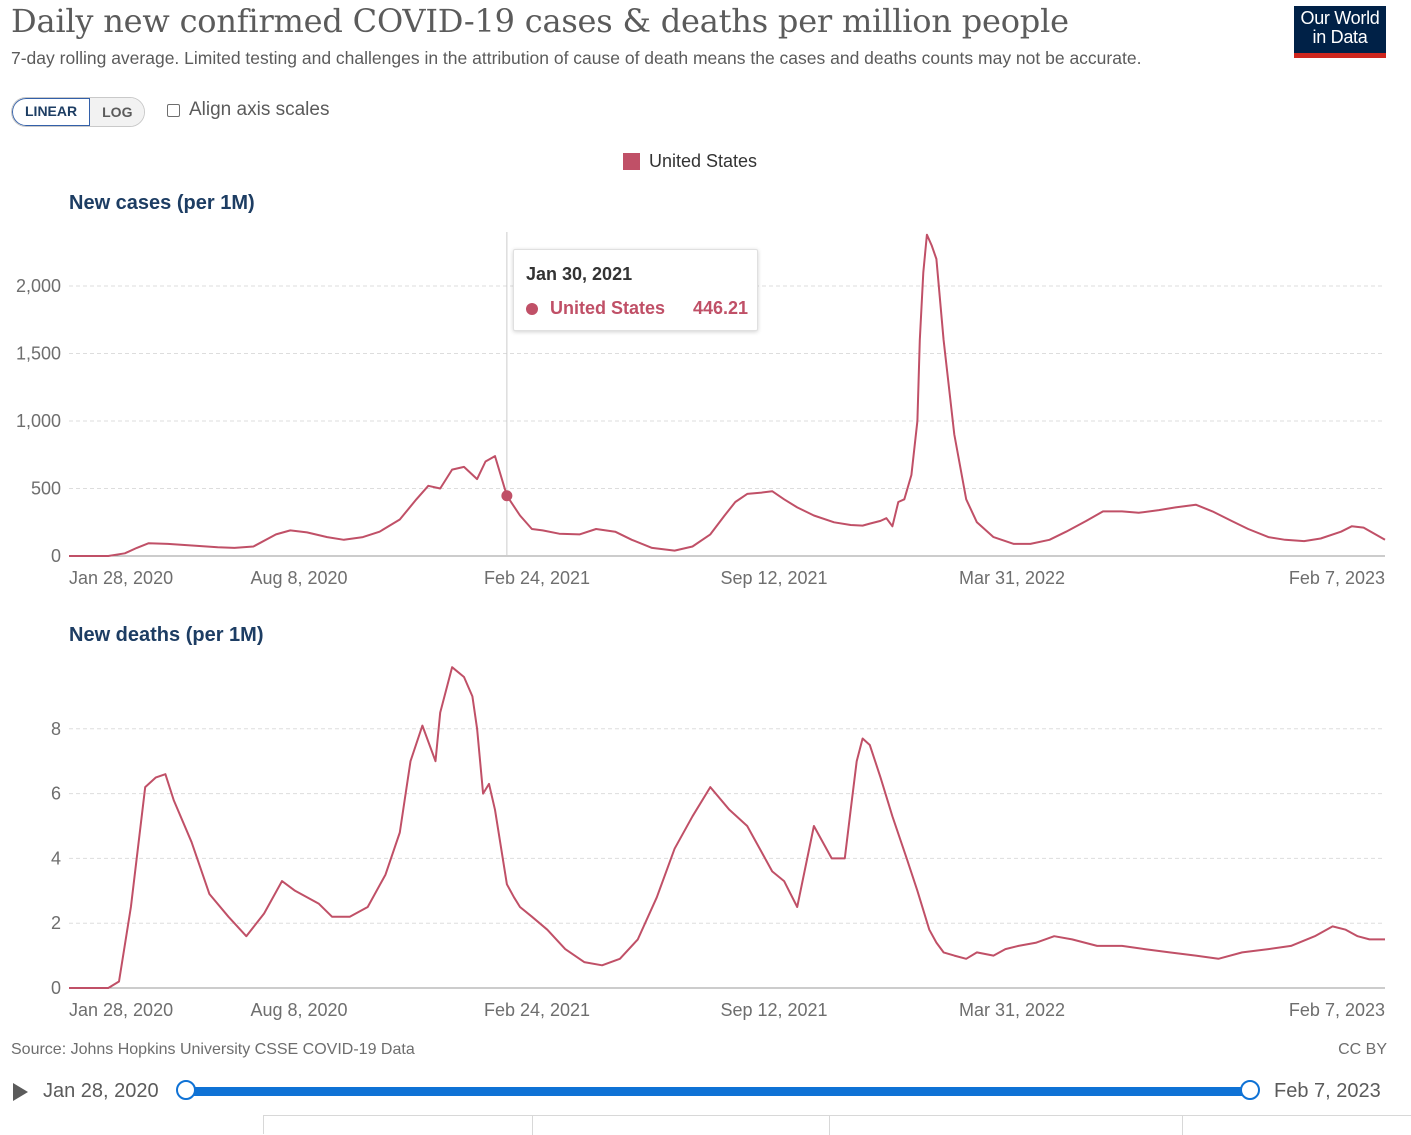 The height and width of the screenshot is (1135, 1411). What do you see at coordinates (101, 1091) in the screenshot?
I see `timeline-start-label: Jan 28, 2020` at bounding box center [101, 1091].